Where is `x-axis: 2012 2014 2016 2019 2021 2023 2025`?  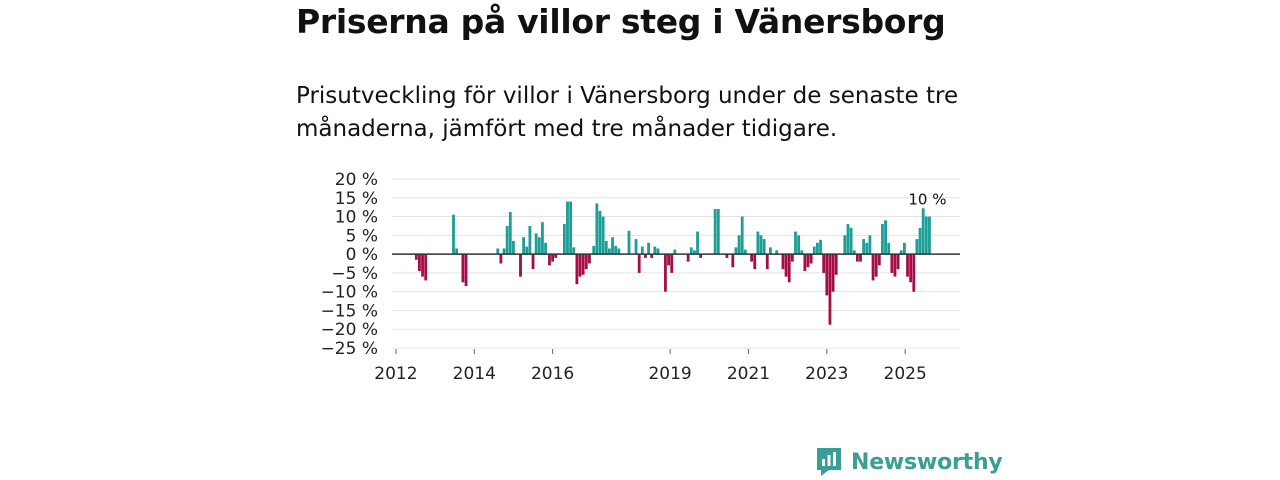 x-axis: 2012 2014 2016 2019 2021 2023 2025 is located at coordinates (650, 366).